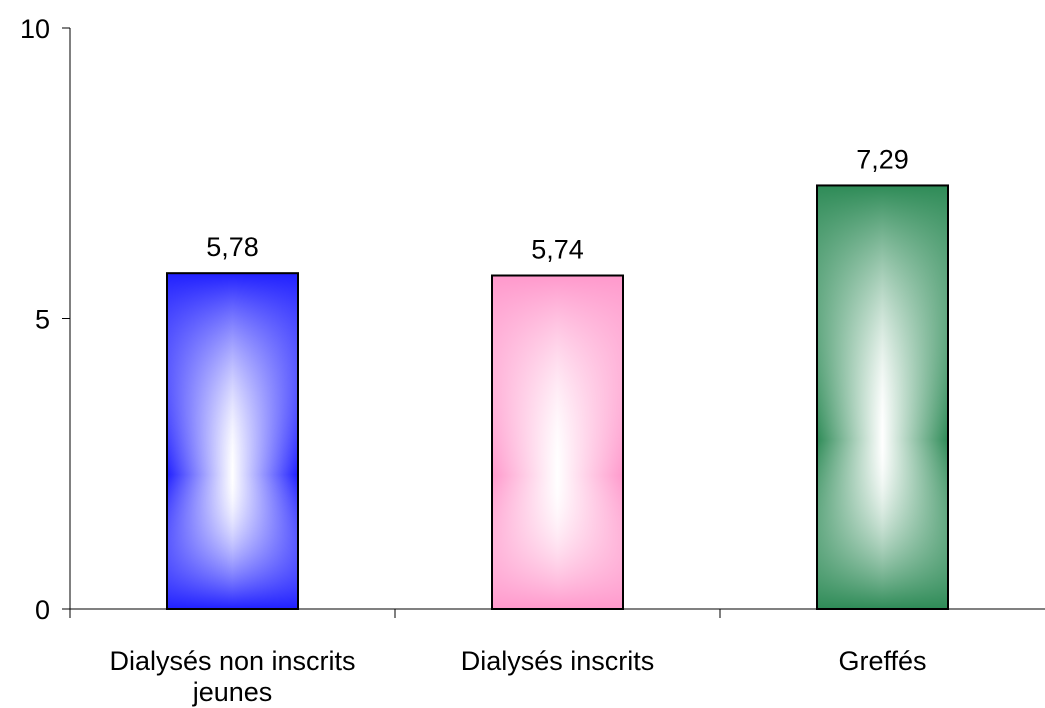 The image size is (1045, 708). What do you see at coordinates (42, 320) in the screenshot?
I see `y-tick-label-5: 5` at bounding box center [42, 320].